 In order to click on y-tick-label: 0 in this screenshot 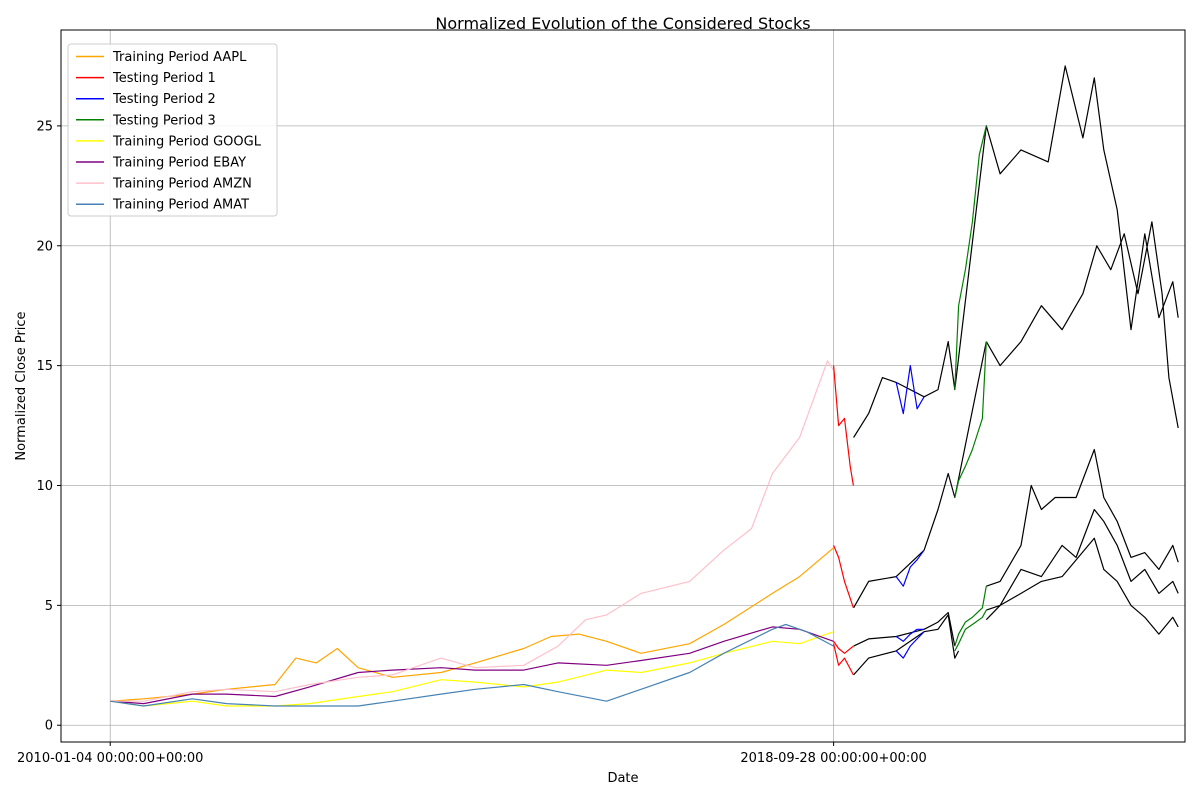, I will do `click(49, 726)`.